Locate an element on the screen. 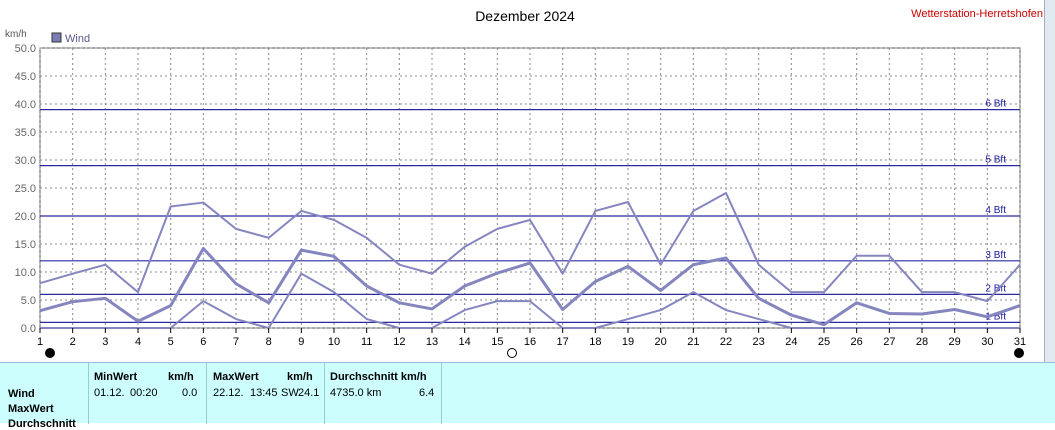 This screenshot has height=430, width=1055. x-tick-label: 30 is located at coordinates (987, 342).